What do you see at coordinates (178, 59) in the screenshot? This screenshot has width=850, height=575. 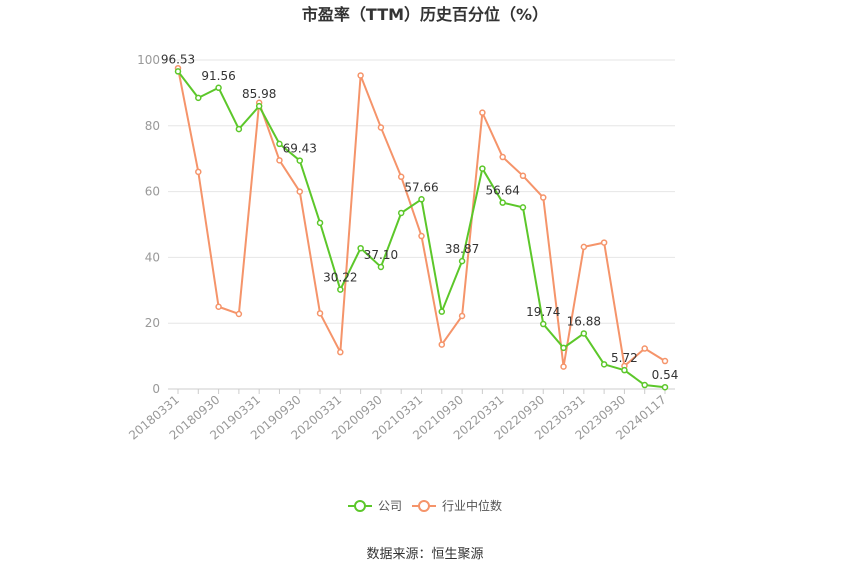 I see `data-label: 96.53` at bounding box center [178, 59].